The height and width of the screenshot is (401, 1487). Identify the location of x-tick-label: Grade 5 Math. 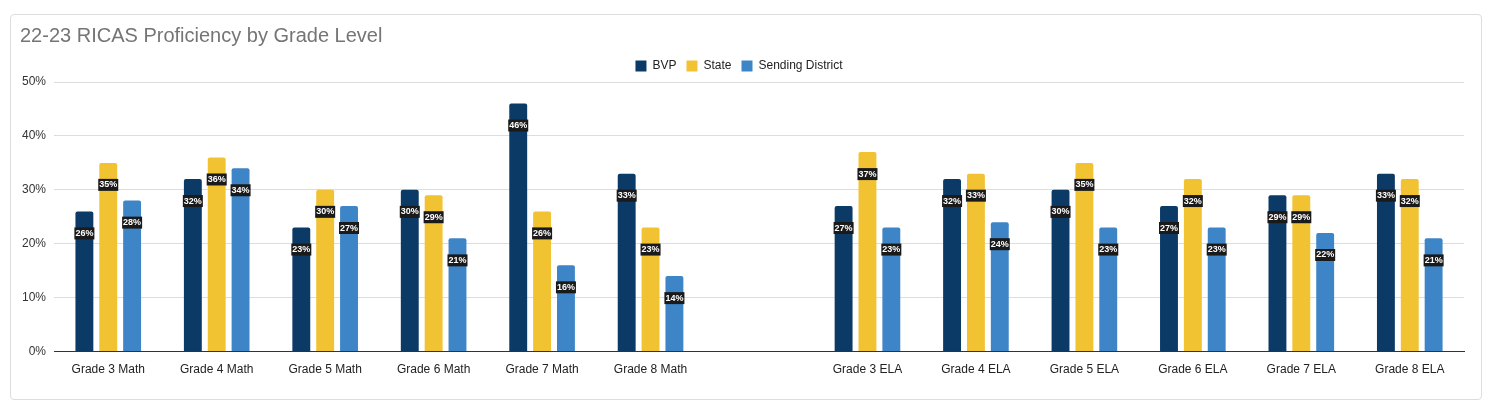
(325, 369).